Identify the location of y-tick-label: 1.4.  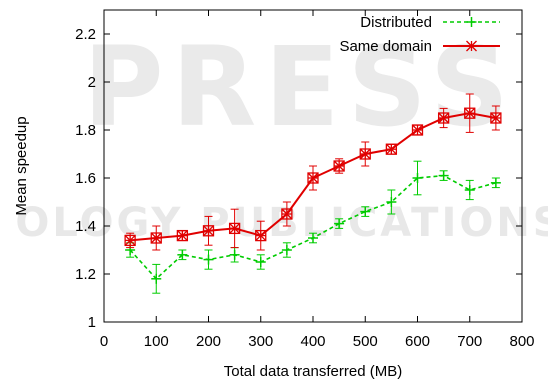
(85, 226).